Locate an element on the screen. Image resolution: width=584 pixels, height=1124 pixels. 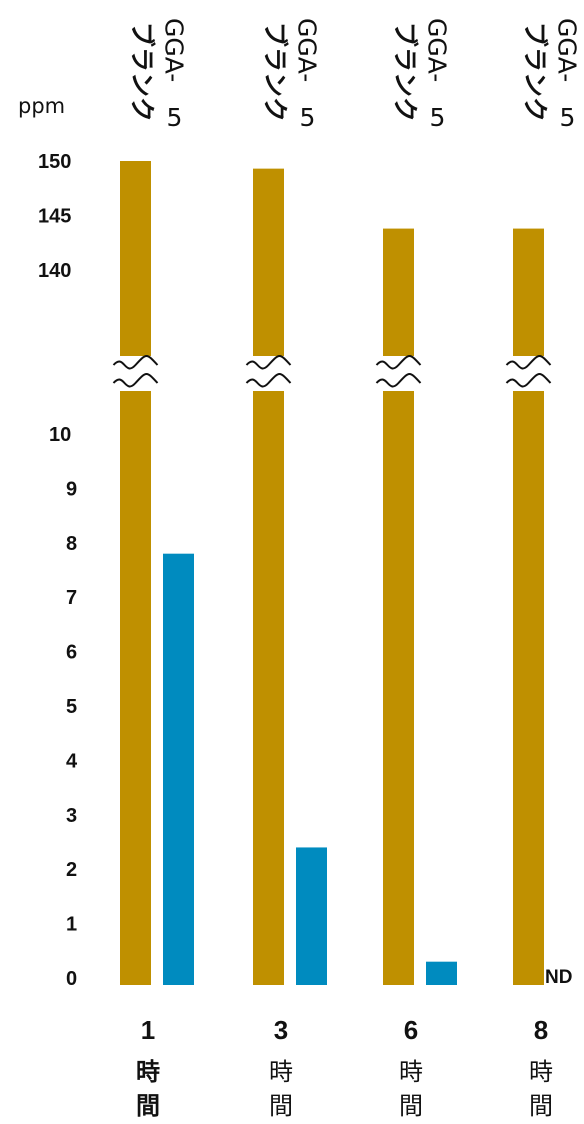
axis-breaks is located at coordinates (332, 371).